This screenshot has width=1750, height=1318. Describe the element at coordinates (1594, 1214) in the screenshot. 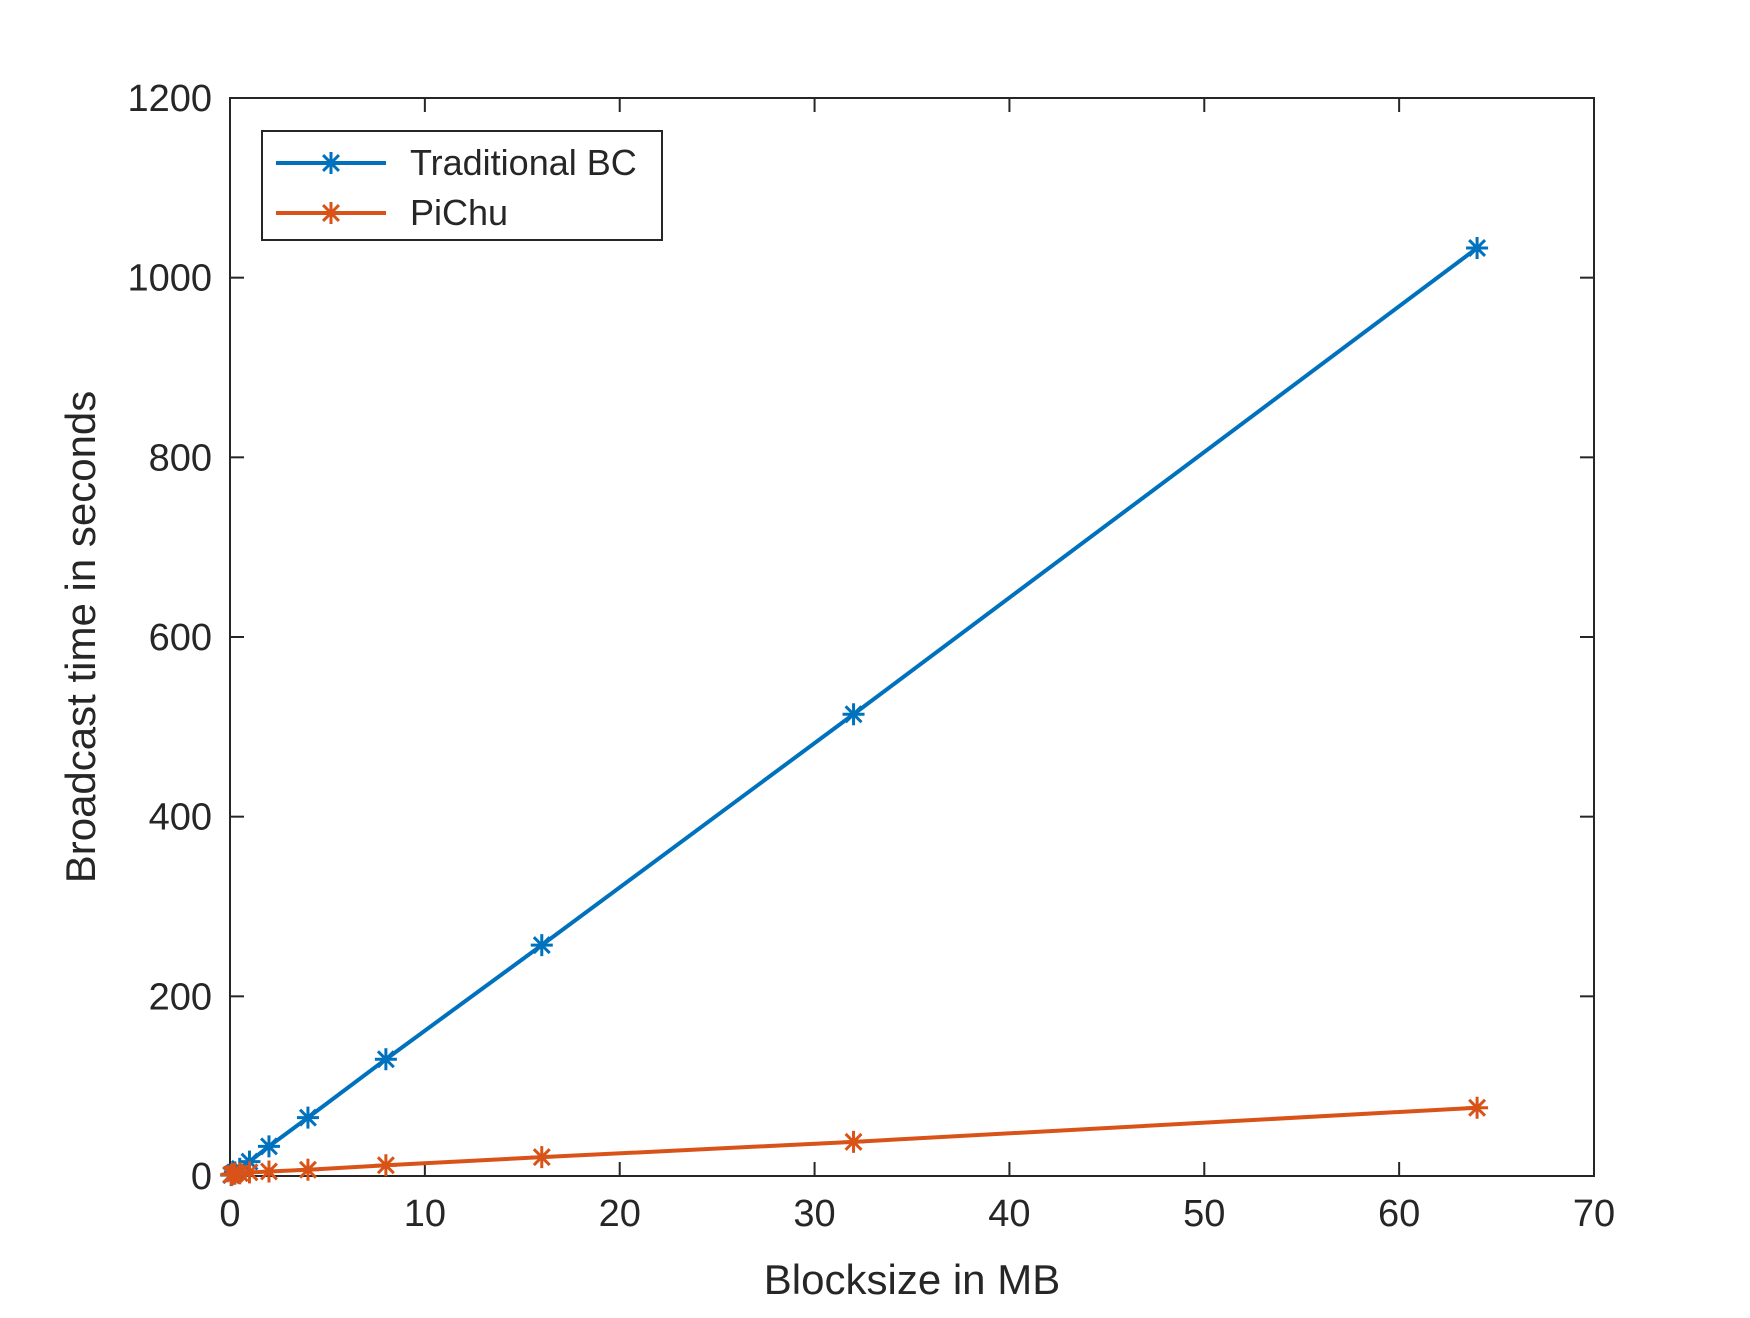

I see `x-tick-label: 70` at that location.